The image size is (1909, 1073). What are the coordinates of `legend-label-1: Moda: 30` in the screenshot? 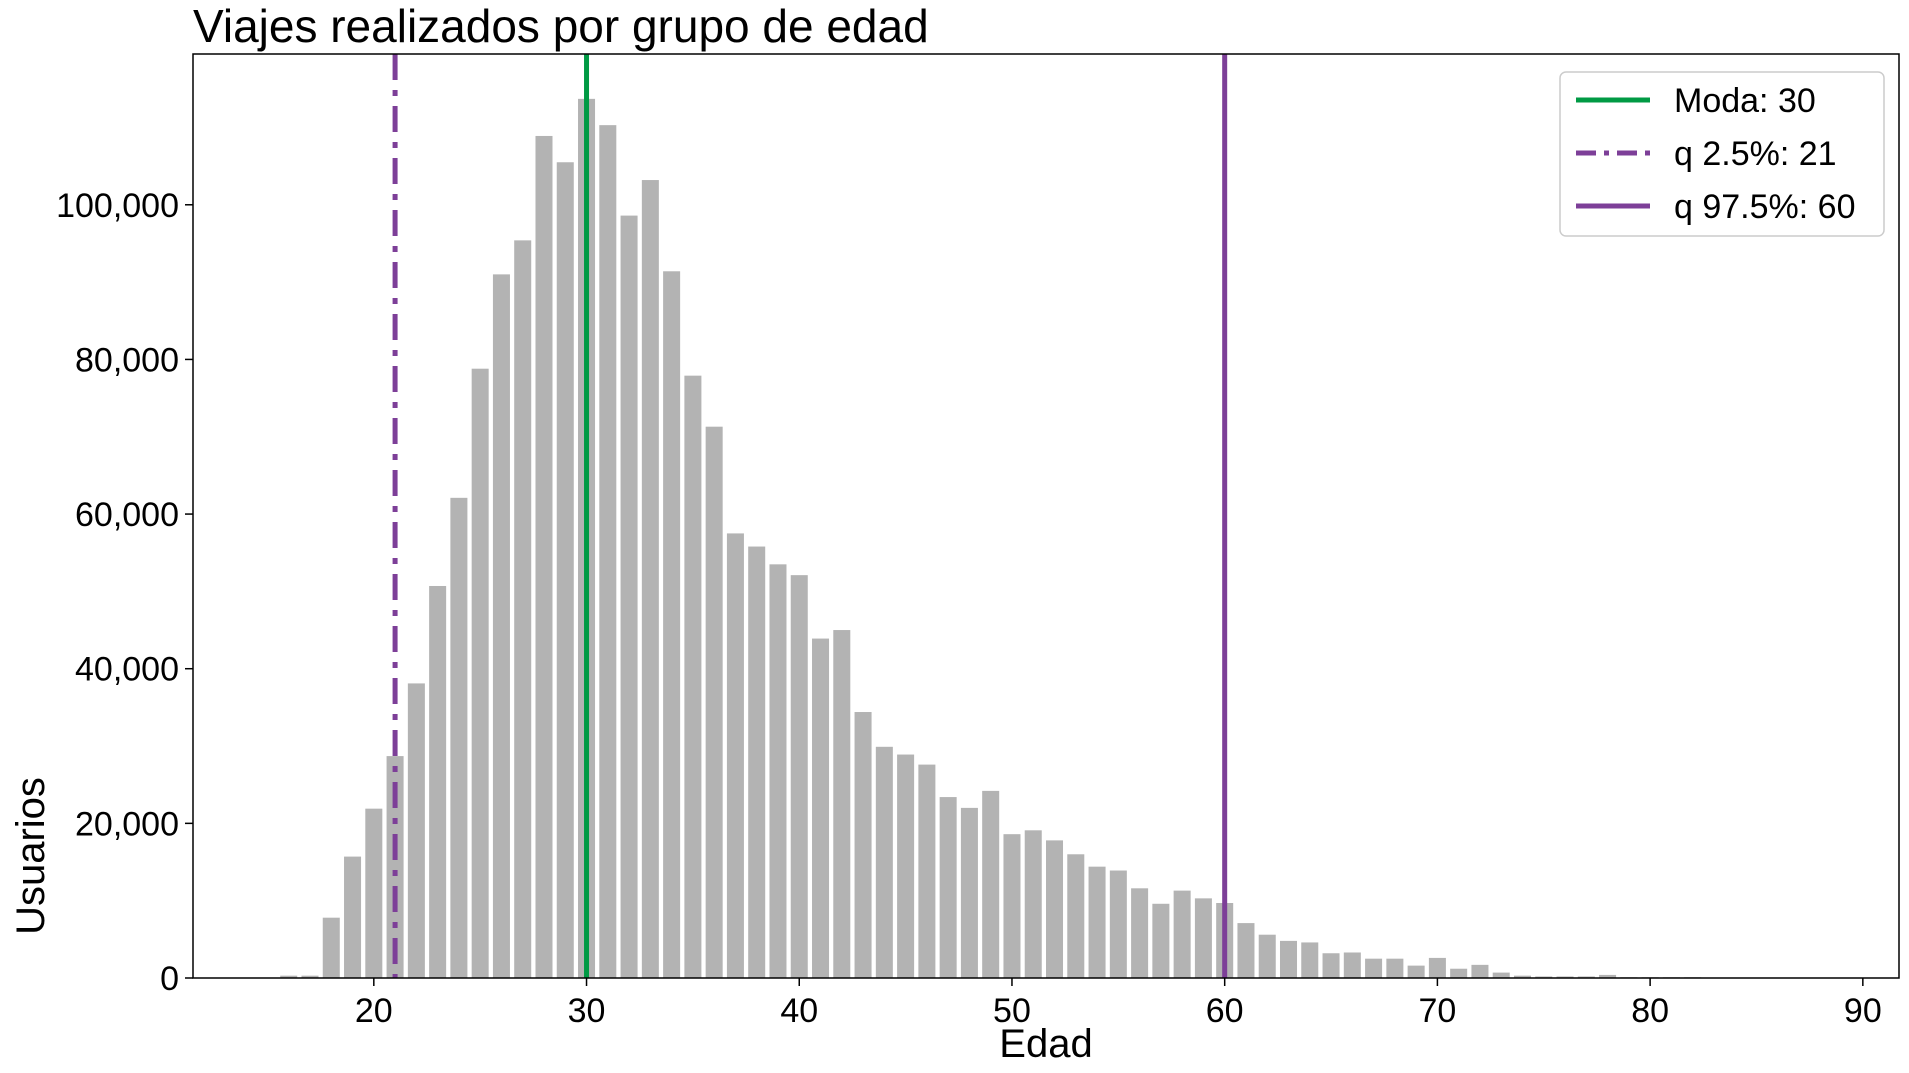 It's located at (1745, 101).